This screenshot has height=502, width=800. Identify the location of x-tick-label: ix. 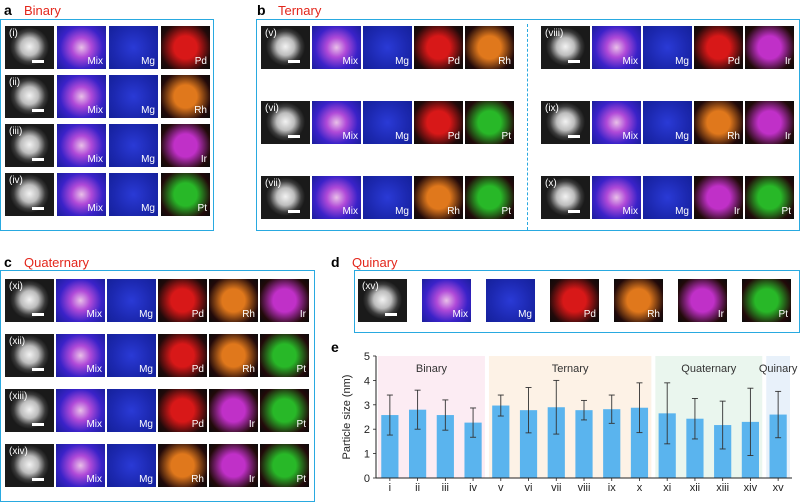
(612, 488).